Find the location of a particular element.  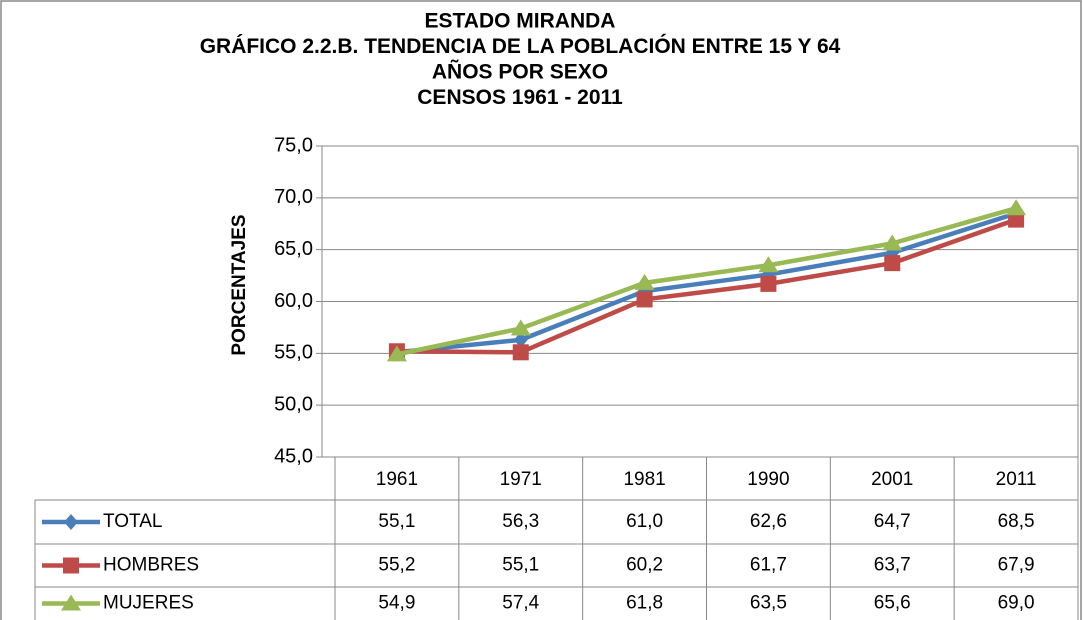

table-cell: 65,6 is located at coordinates (892, 603).